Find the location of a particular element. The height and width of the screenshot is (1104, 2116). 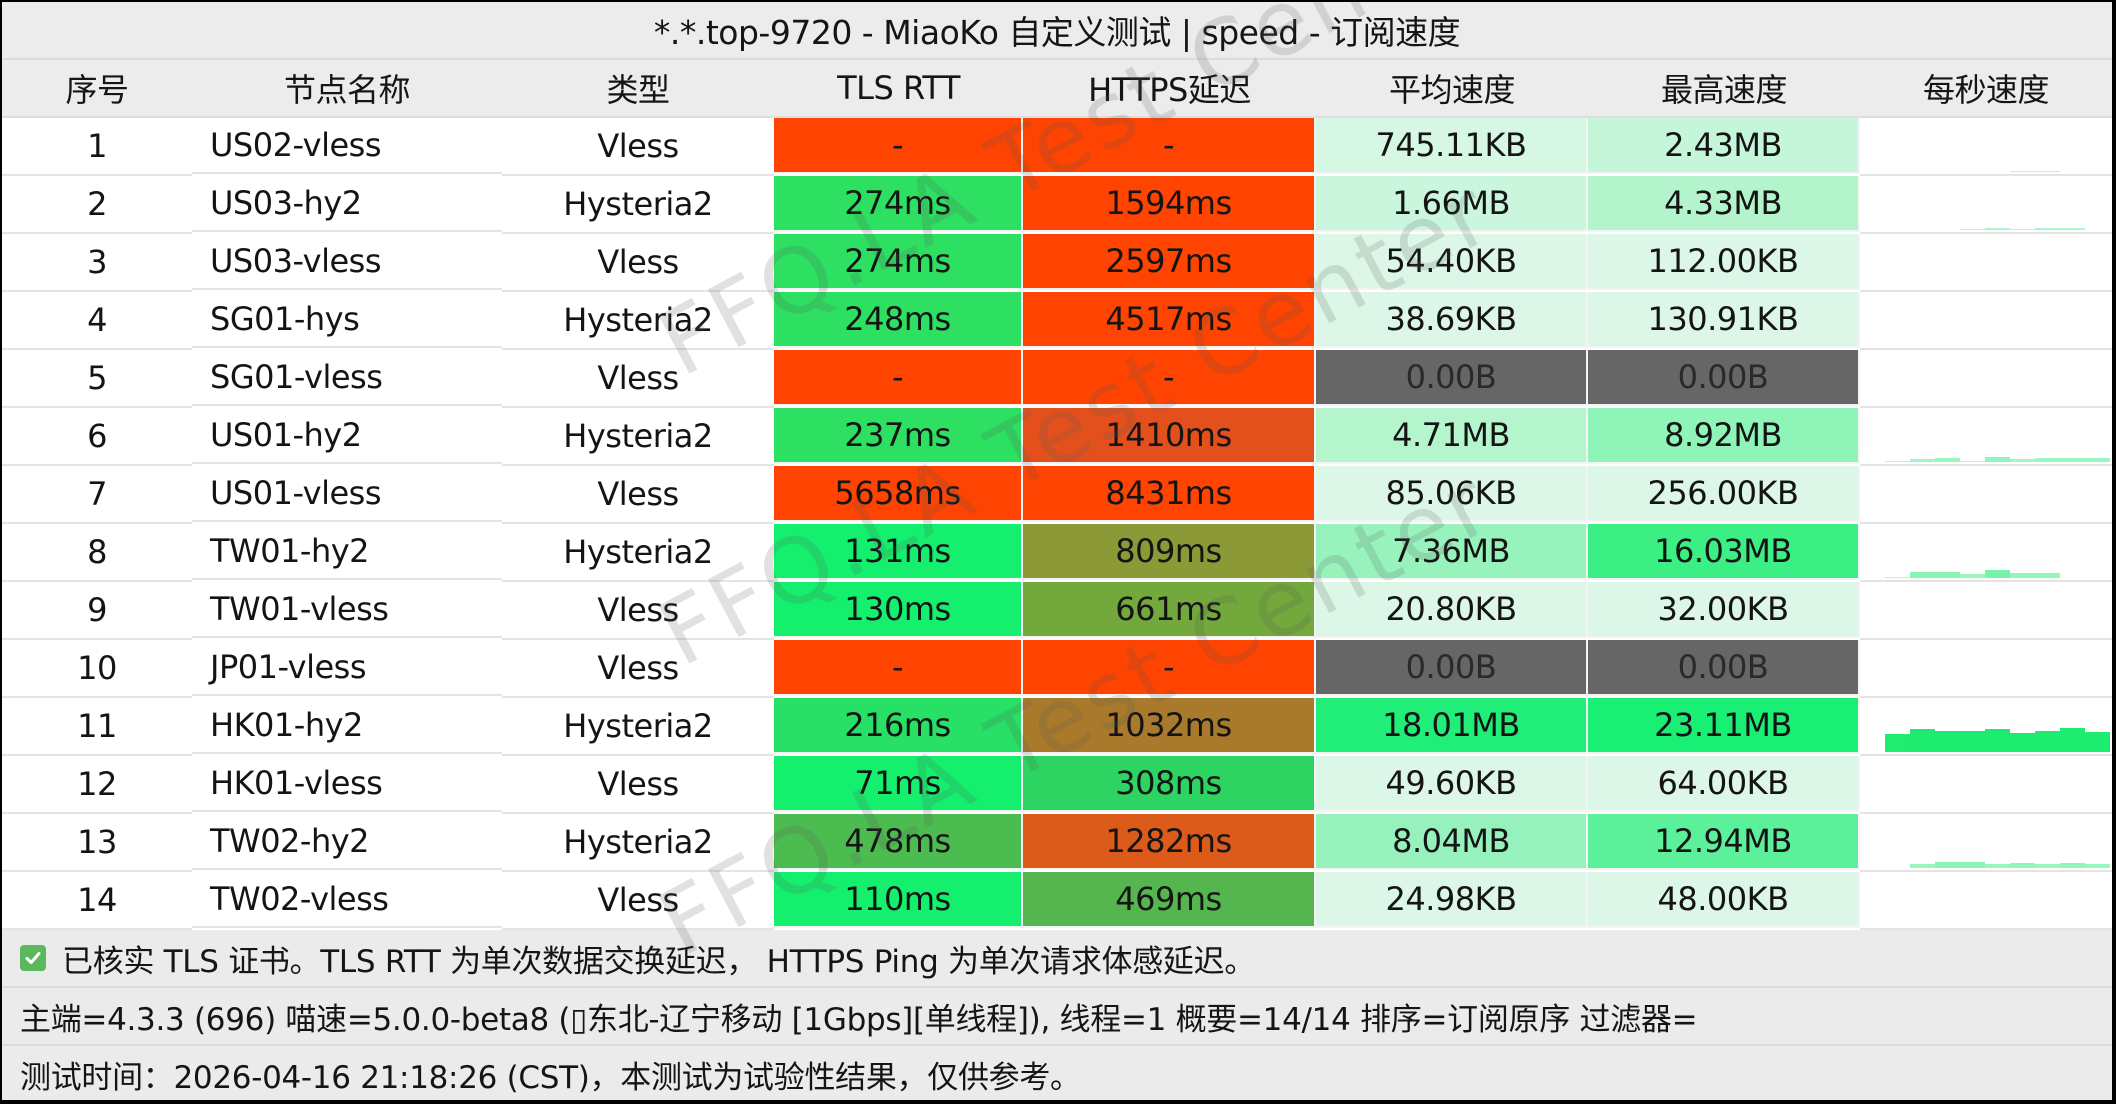

column-header-max-speed: 最高速度 is located at coordinates (1724, 90).